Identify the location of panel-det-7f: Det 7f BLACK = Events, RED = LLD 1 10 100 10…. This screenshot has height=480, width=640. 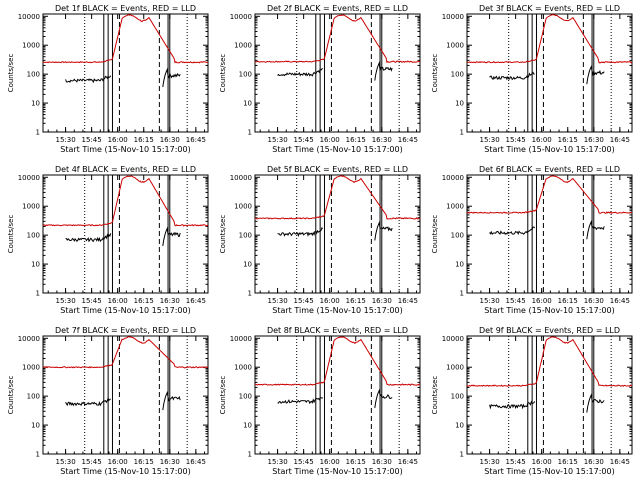
(108, 401).